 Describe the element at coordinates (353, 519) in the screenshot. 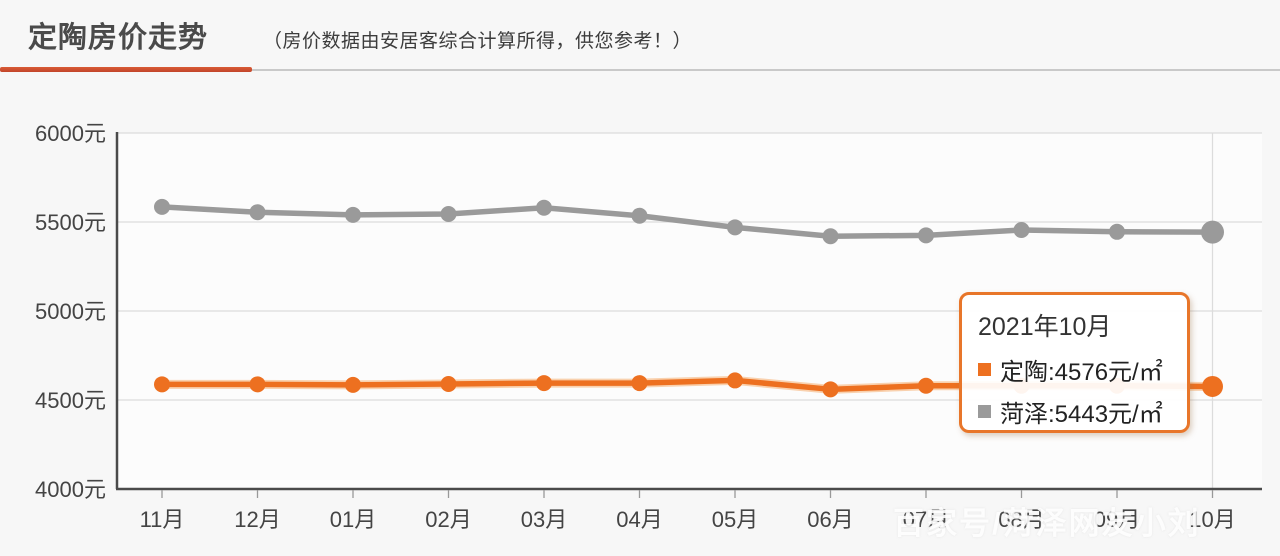

I see `x-axis-label: 01月` at that location.